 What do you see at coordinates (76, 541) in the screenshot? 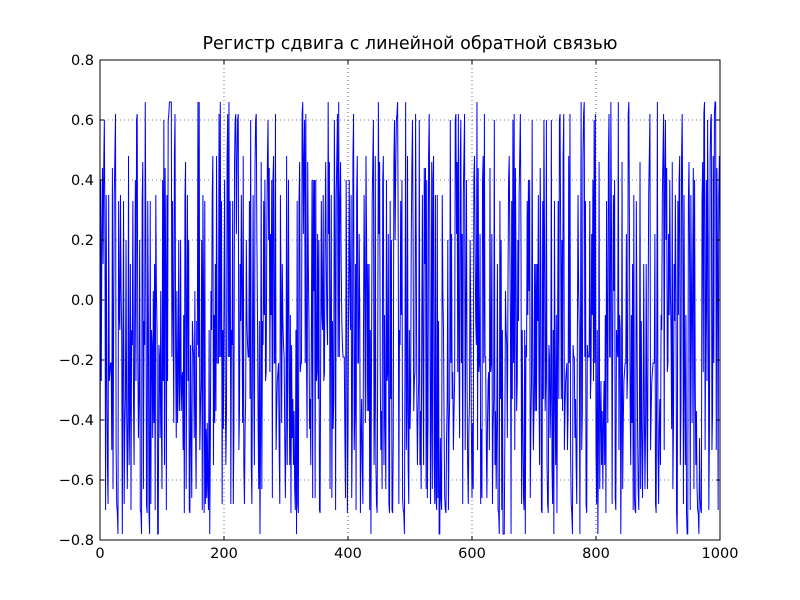
I see `y-tick-label: −0.8` at bounding box center [76, 541].